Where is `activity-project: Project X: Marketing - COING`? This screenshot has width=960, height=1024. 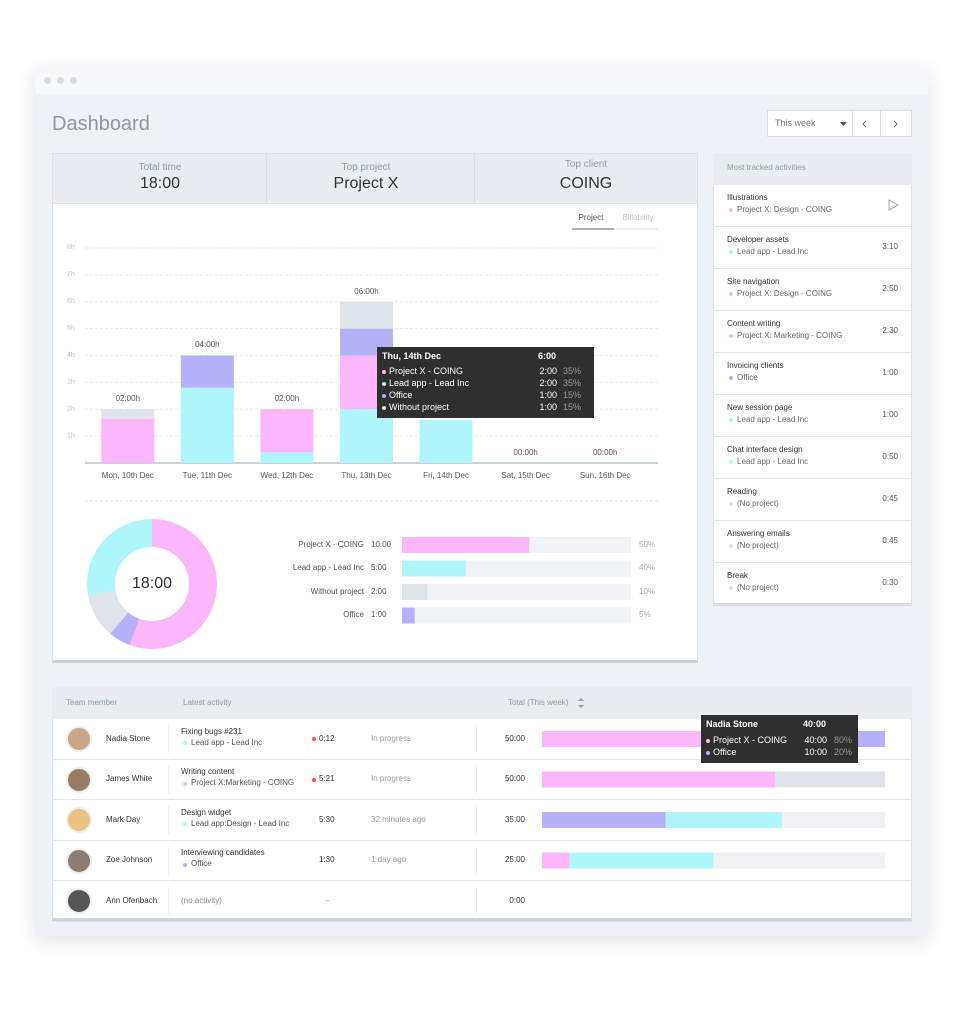 activity-project: Project X: Marketing - COING is located at coordinates (790, 335).